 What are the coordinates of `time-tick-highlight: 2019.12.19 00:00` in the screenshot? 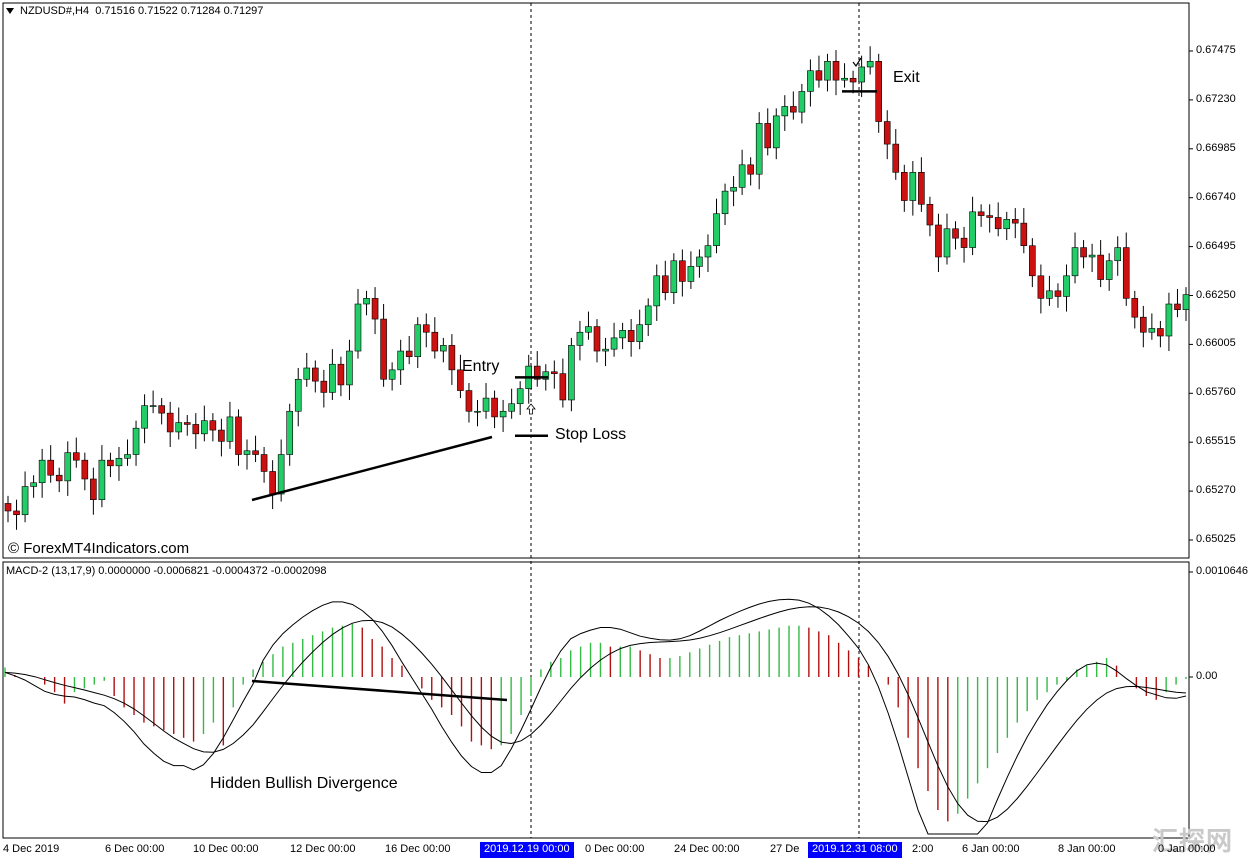 It's located at (527, 850).